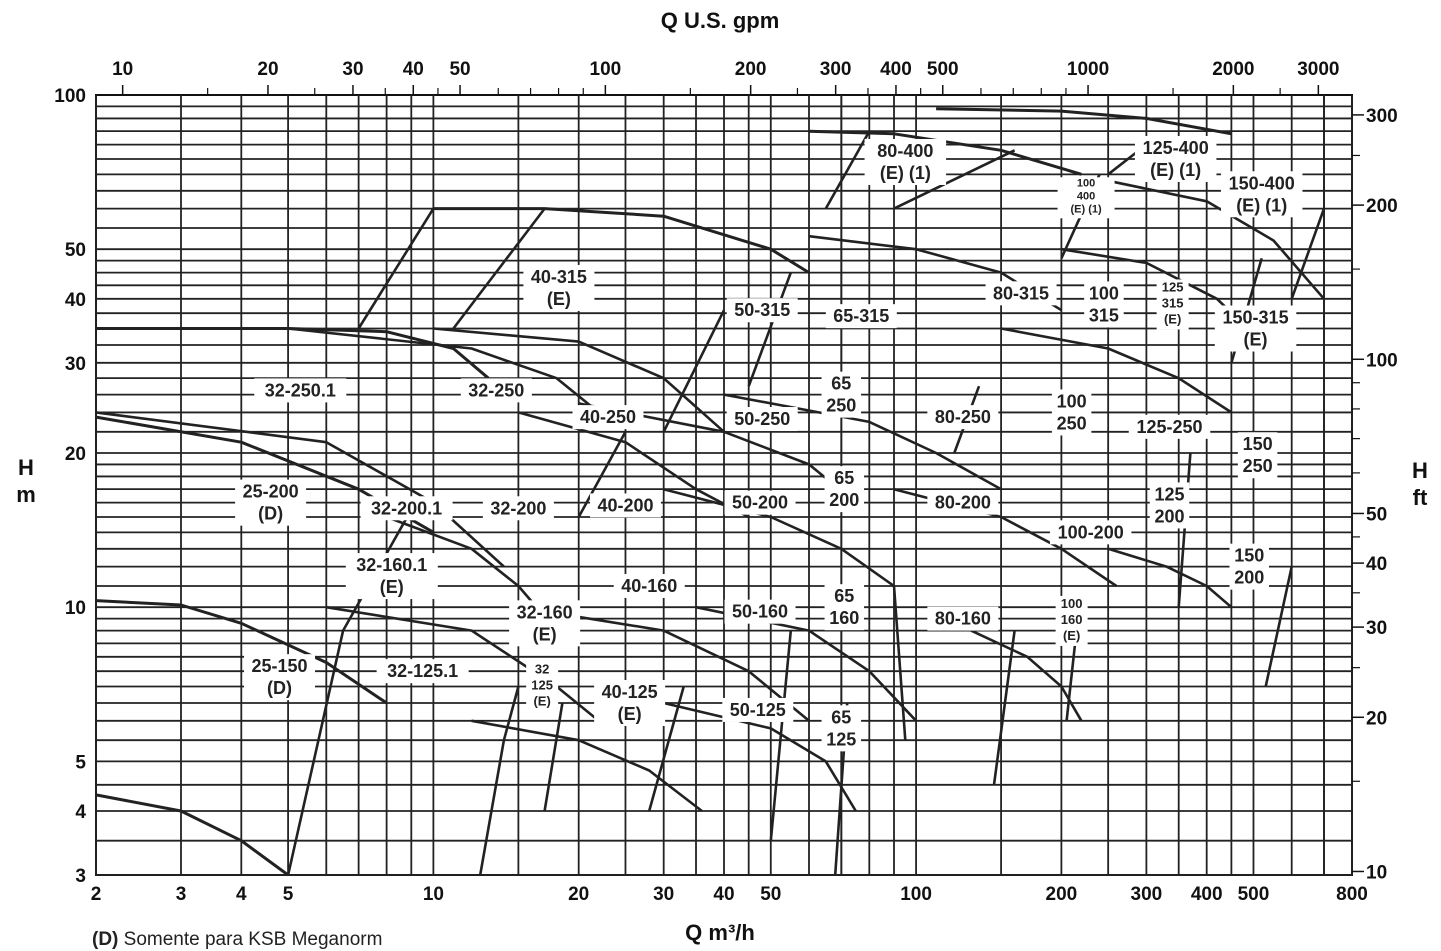 The height and width of the screenshot is (951, 1441). What do you see at coordinates (542, 685) in the screenshot?
I see `series-label: 32 125 (E)` at bounding box center [542, 685].